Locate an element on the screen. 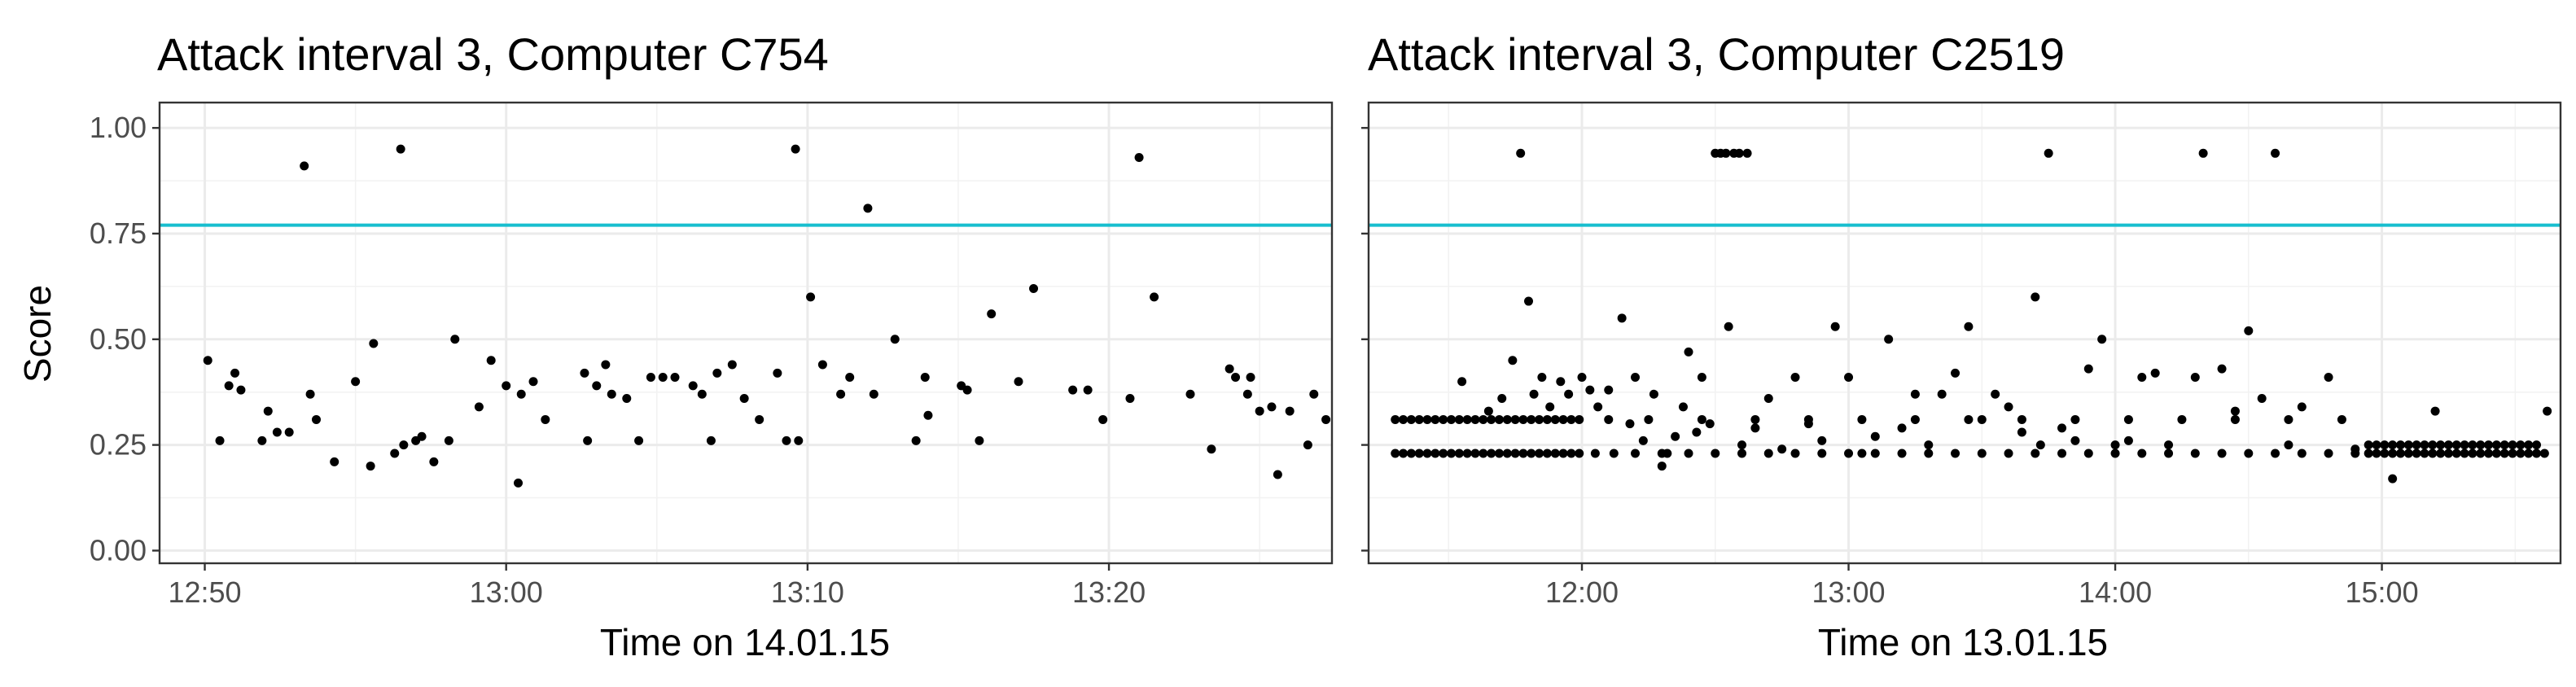 The width and height of the screenshot is (2576, 687). x-tick-label: 13:00 is located at coordinates (506, 592).